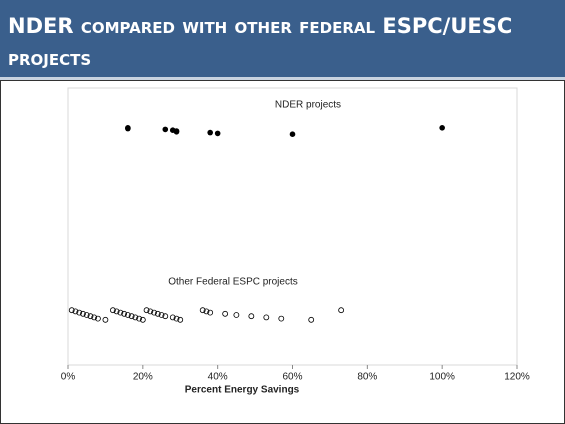  What do you see at coordinates (218, 377) in the screenshot?
I see `x-tick-label: 40%` at bounding box center [218, 377].